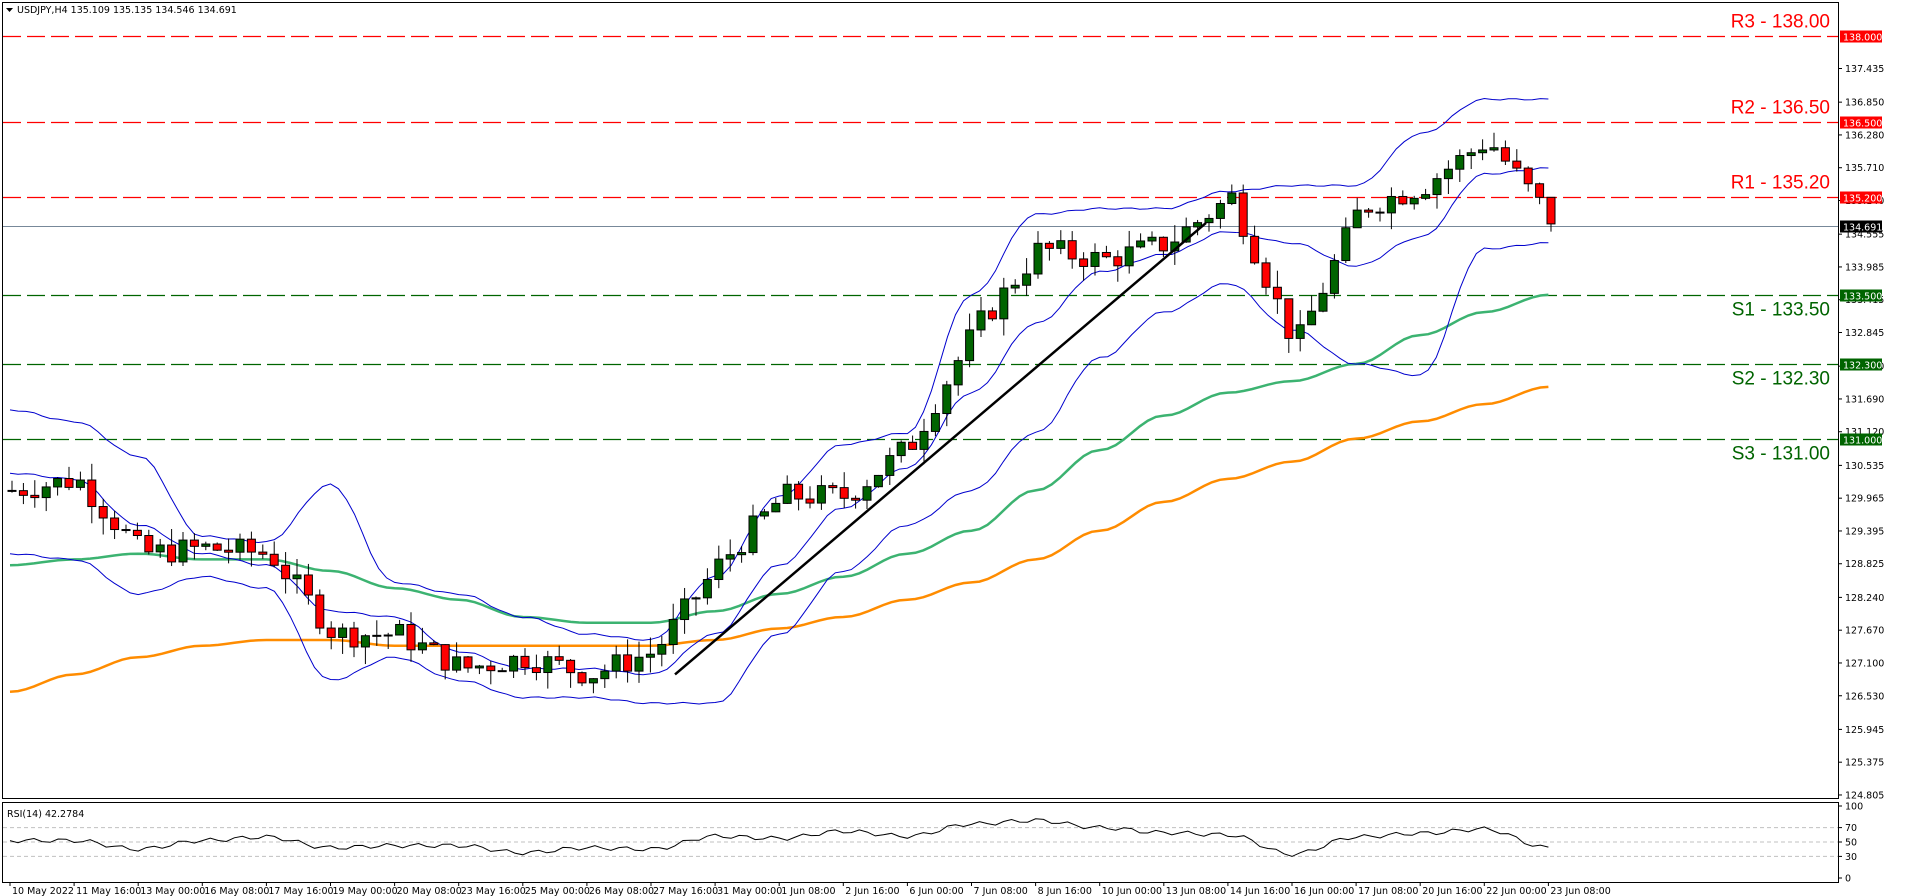 This screenshot has width=1916, height=896. Describe the element at coordinates (749, 891) in the screenshot. I see `time-axis-label: 31 May 00:00` at that location.